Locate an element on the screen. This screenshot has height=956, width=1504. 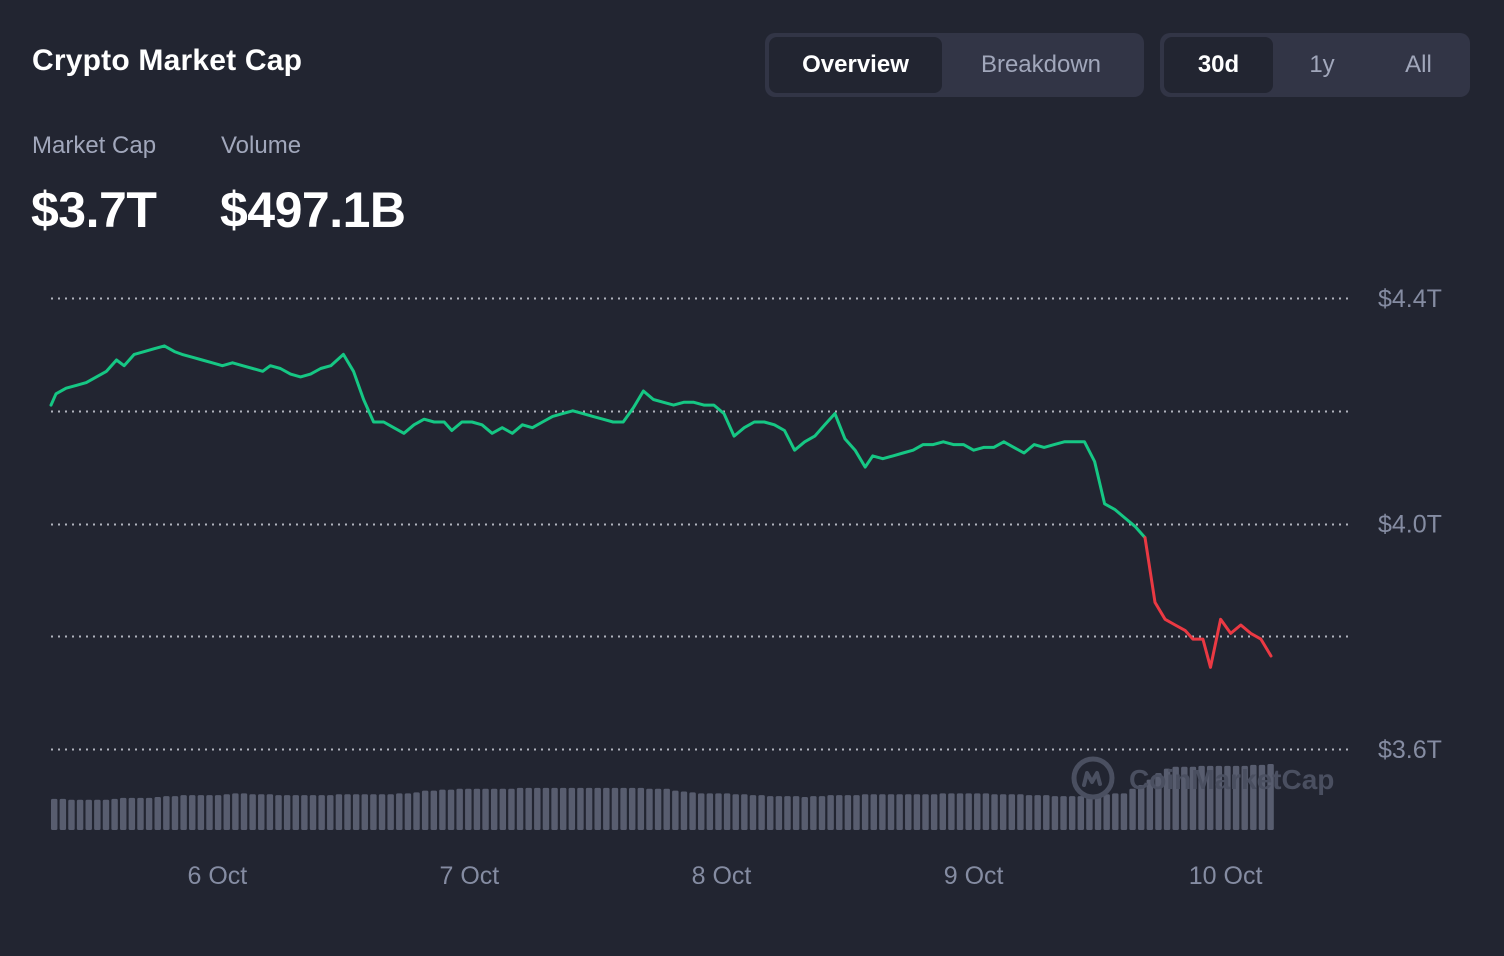
x-tick-label: 7 Oct is located at coordinates (470, 876).